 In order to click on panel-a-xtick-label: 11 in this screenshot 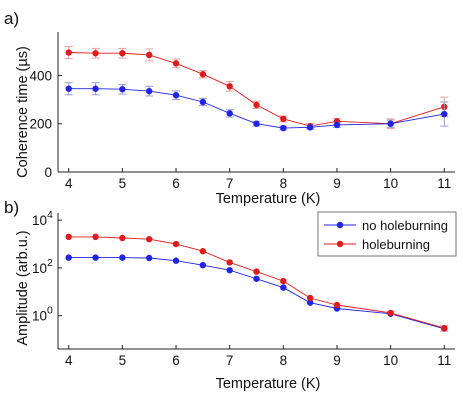, I will do `click(444, 183)`.